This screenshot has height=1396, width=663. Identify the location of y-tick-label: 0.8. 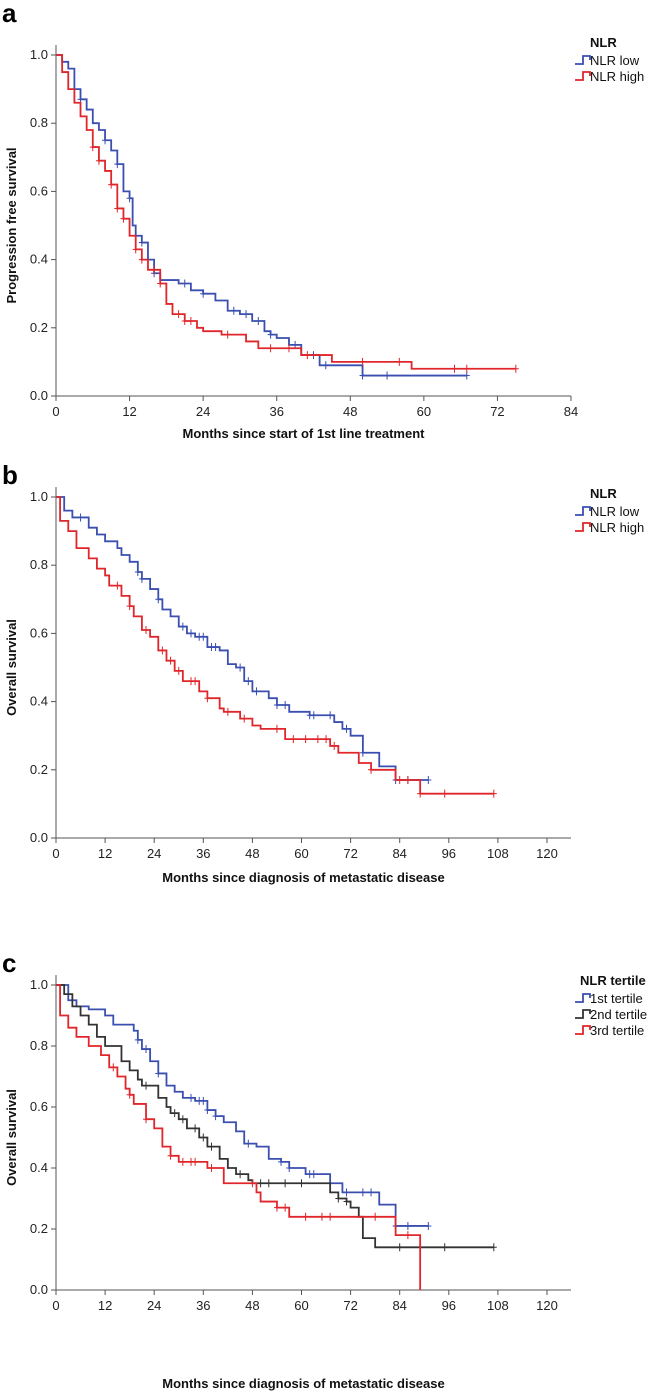
(39, 1045).